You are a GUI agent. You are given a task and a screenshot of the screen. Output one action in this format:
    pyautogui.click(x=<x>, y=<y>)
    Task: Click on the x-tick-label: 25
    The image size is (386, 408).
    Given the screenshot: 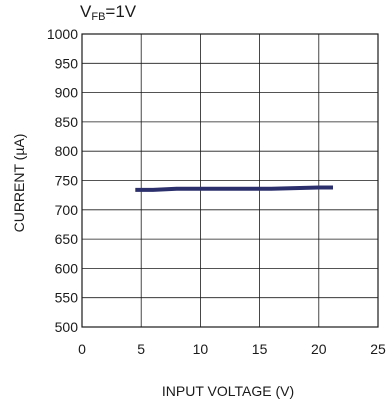 What is the action you would take?
    pyautogui.click(x=378, y=349)
    